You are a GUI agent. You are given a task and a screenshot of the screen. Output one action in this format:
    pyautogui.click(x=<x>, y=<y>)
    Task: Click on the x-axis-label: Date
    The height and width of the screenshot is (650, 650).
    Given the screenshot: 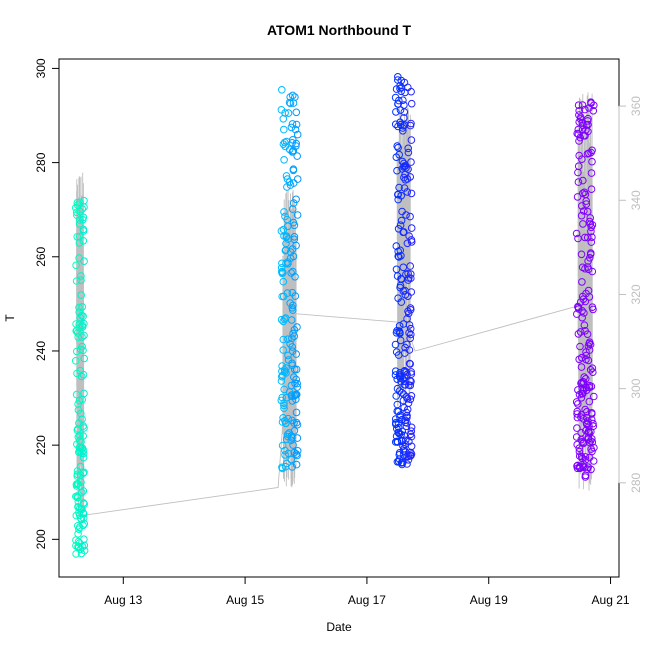 What is the action you would take?
    pyautogui.click(x=339, y=627)
    